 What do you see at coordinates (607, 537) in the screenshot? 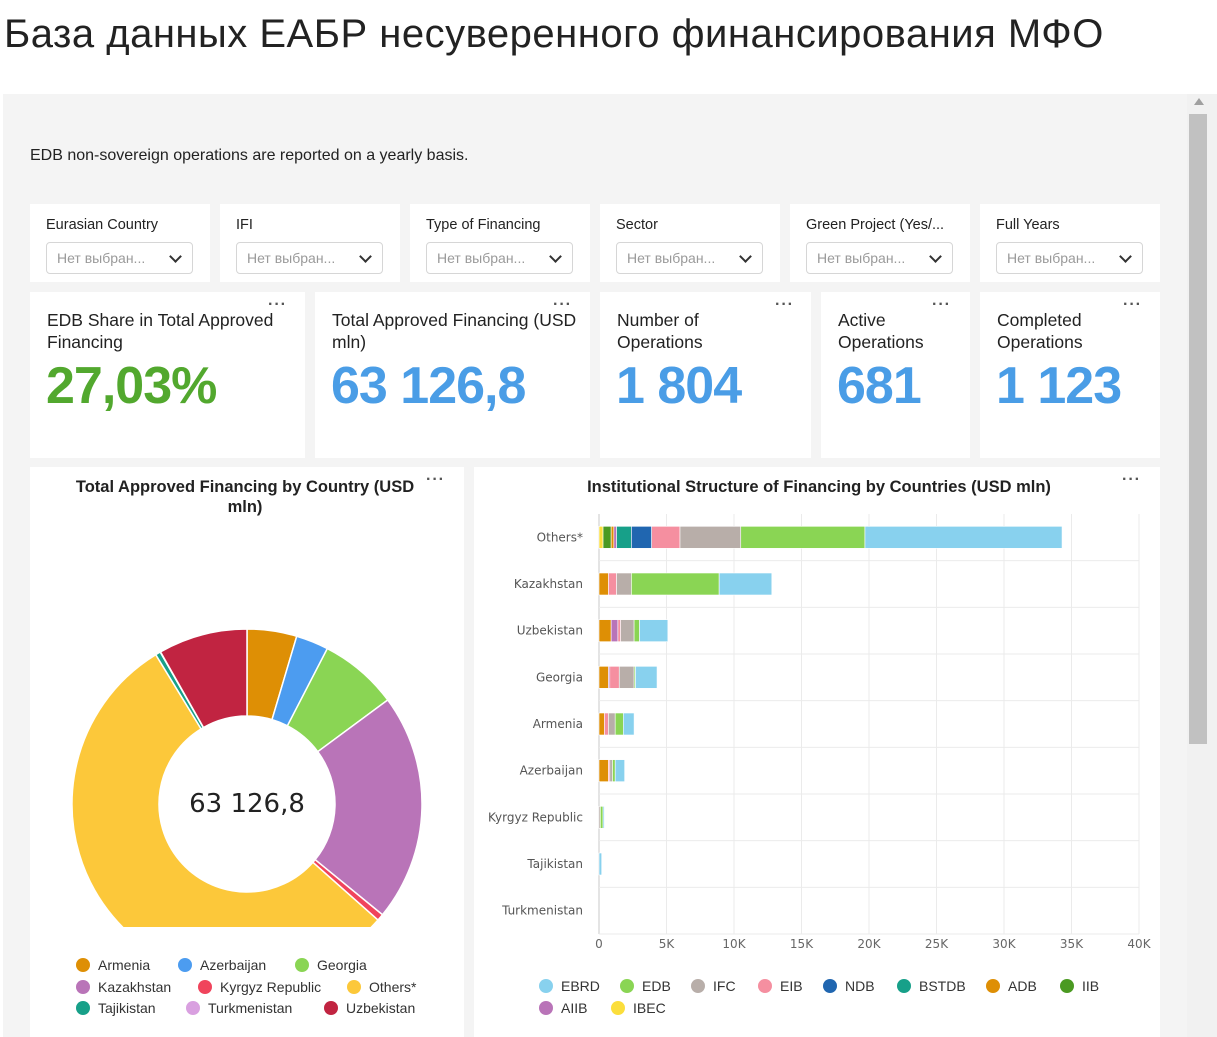
I see `bar-segment-others-iib` at bounding box center [607, 537].